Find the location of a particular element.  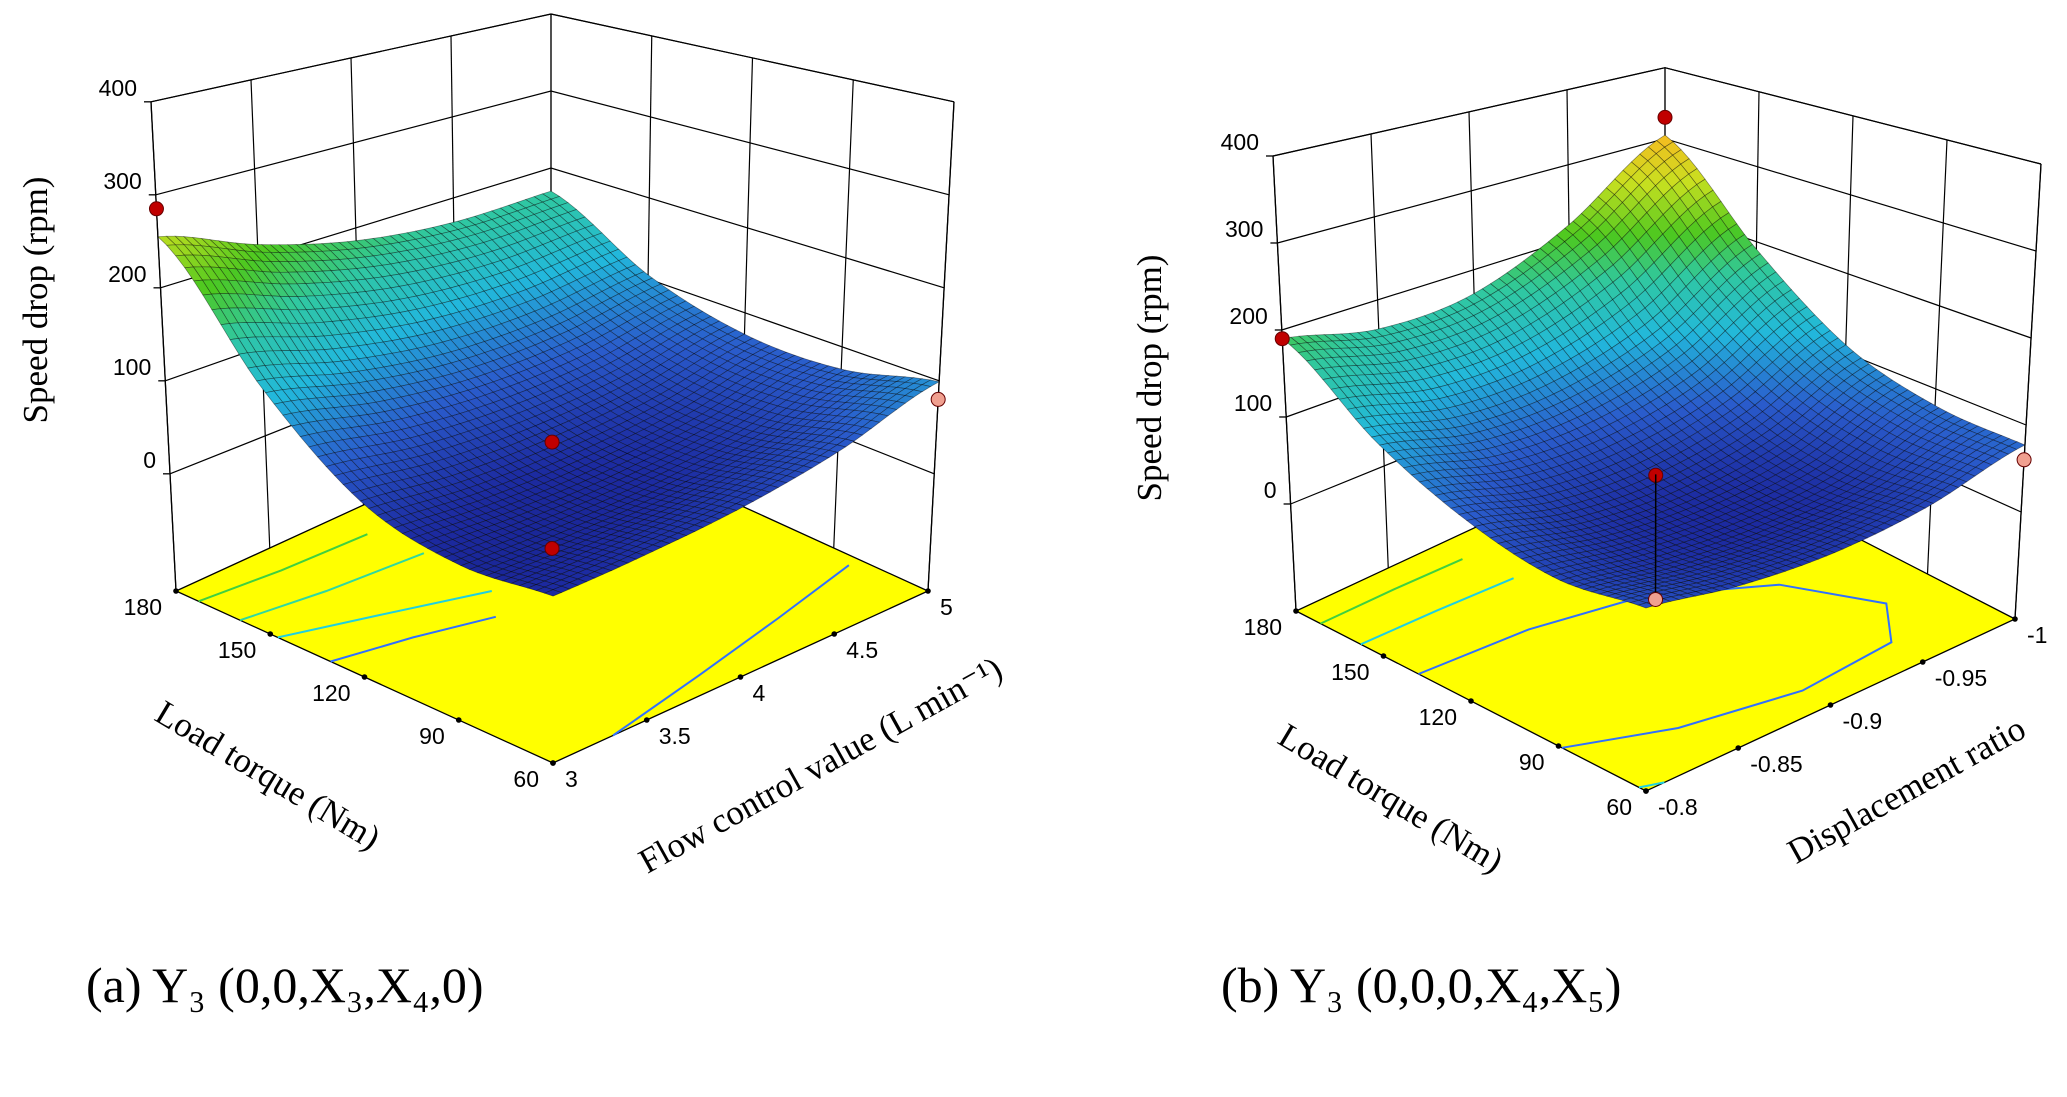

z-tick-label: 400 is located at coordinates (1240, 142).